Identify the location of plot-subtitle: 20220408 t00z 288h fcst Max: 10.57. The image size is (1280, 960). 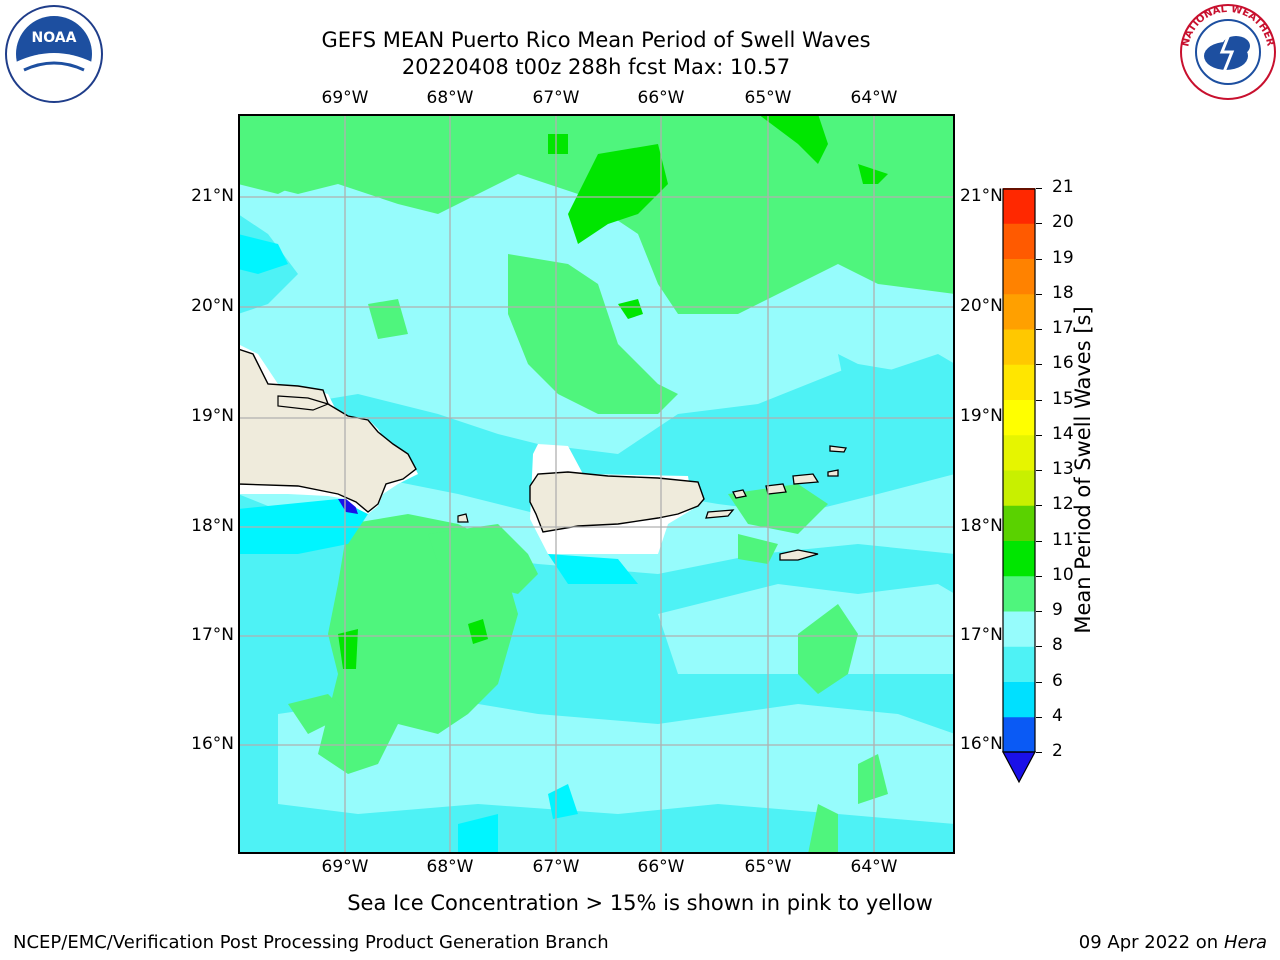
(596, 67).